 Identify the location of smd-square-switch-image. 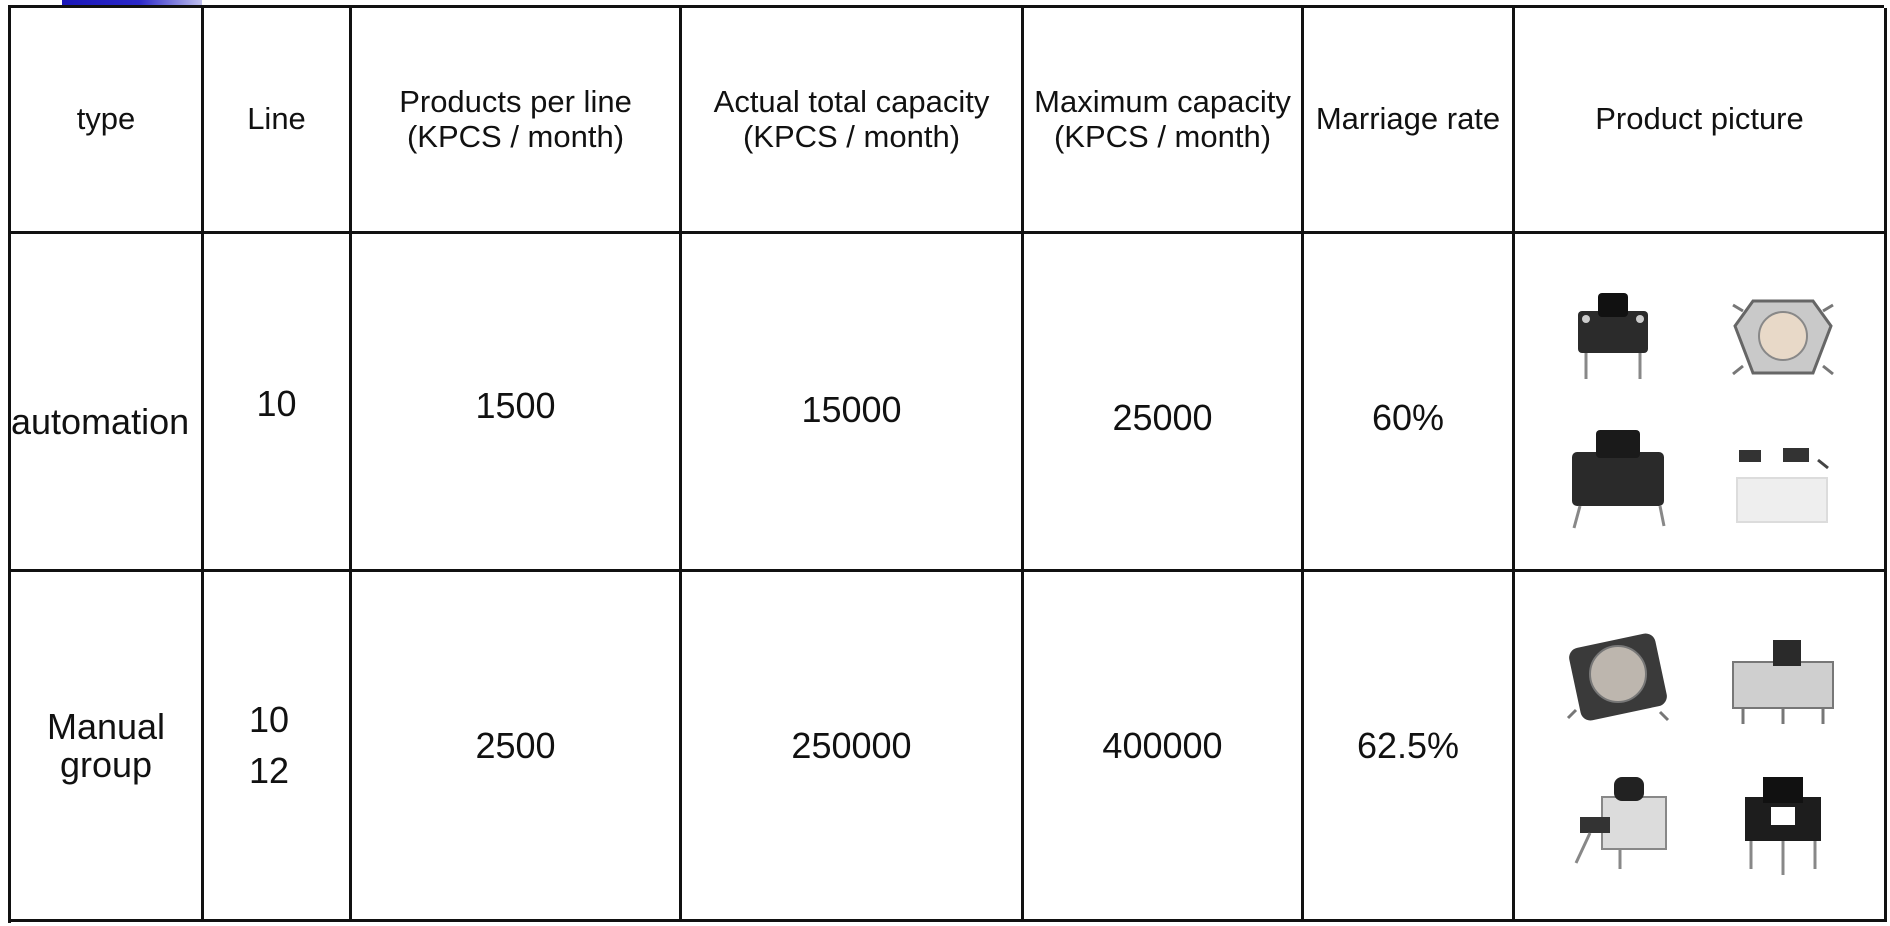
(1620, 677).